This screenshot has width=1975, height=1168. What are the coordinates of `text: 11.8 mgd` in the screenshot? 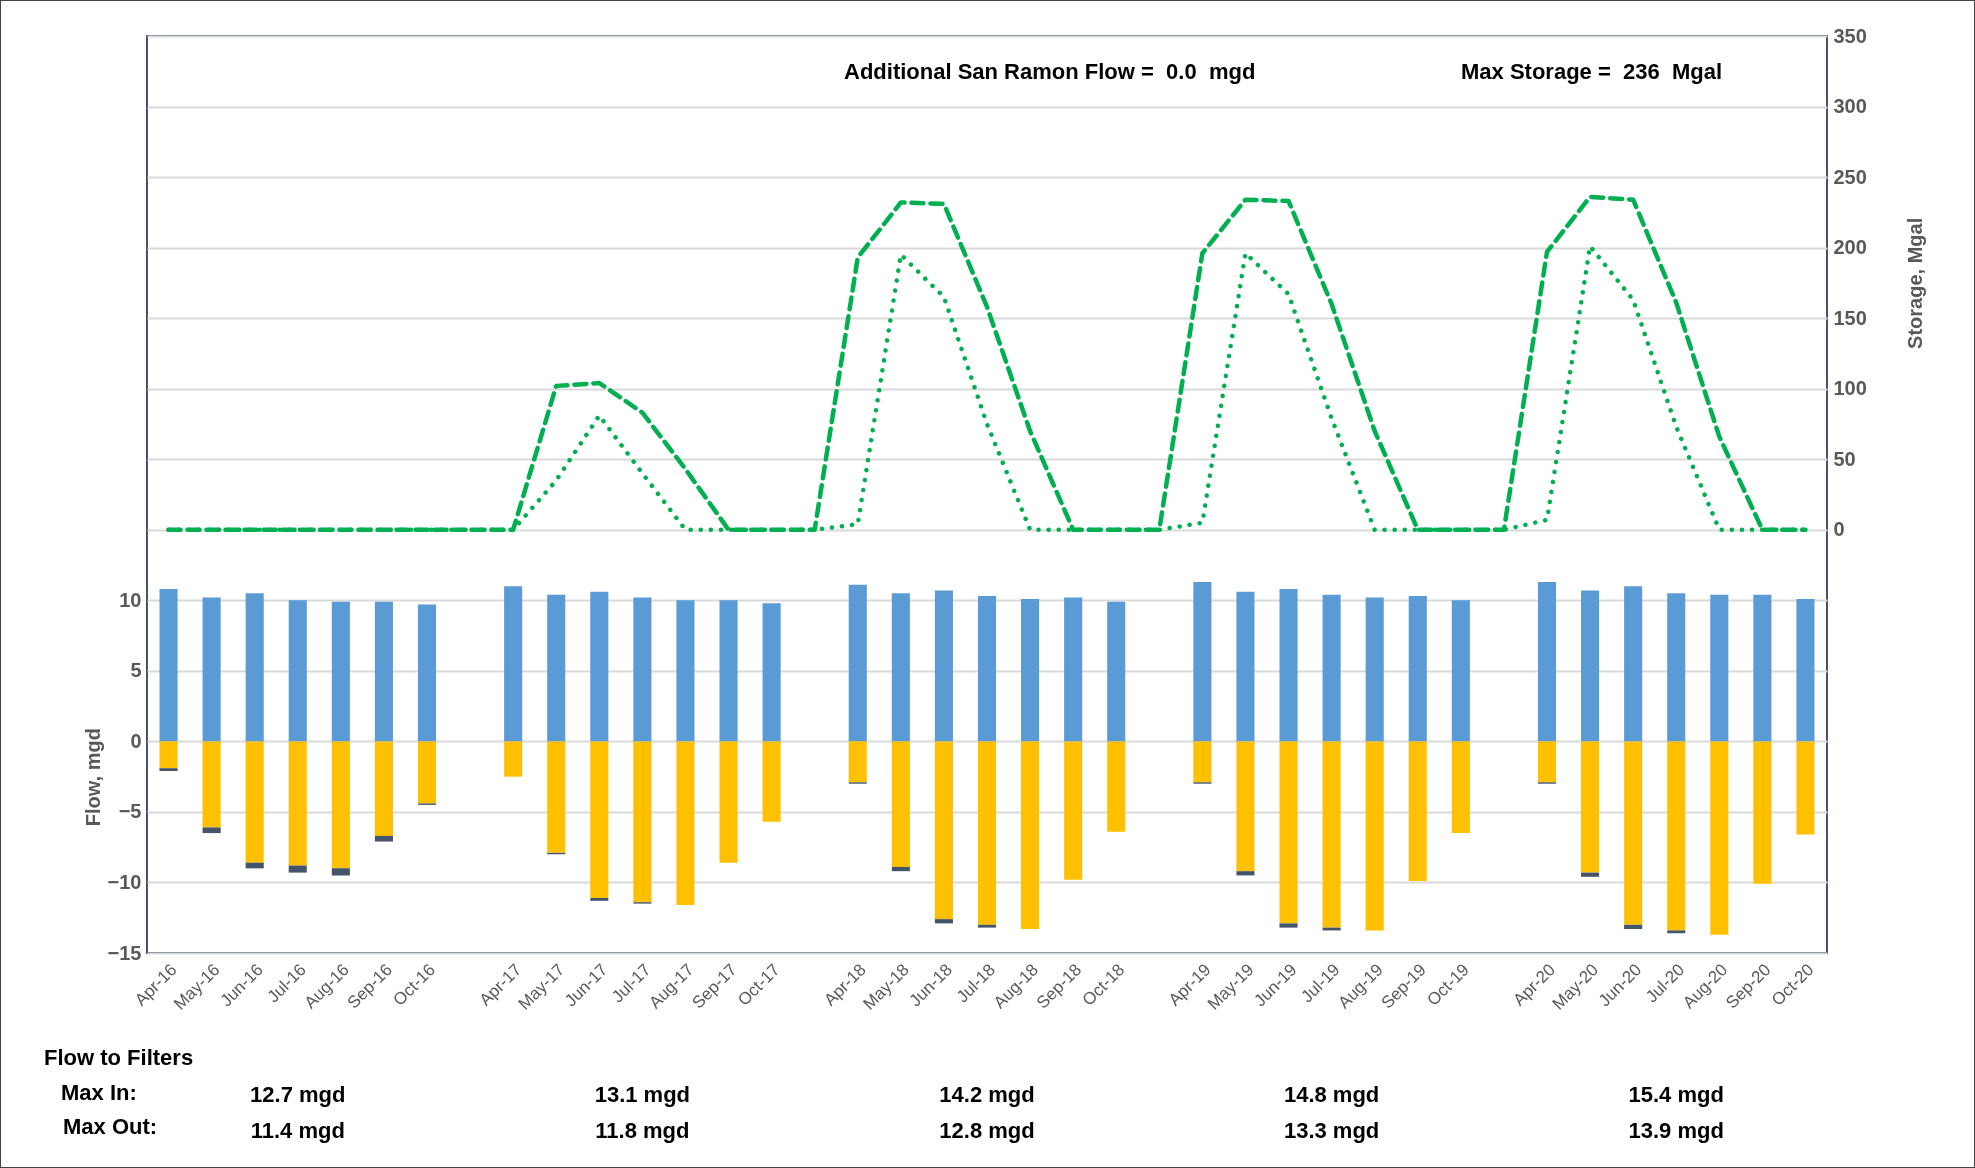 It's located at (642, 1130).